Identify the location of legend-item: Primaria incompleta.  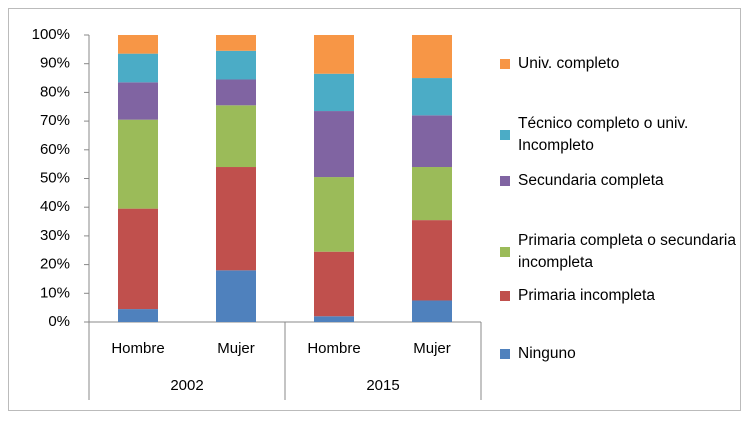
(620, 296).